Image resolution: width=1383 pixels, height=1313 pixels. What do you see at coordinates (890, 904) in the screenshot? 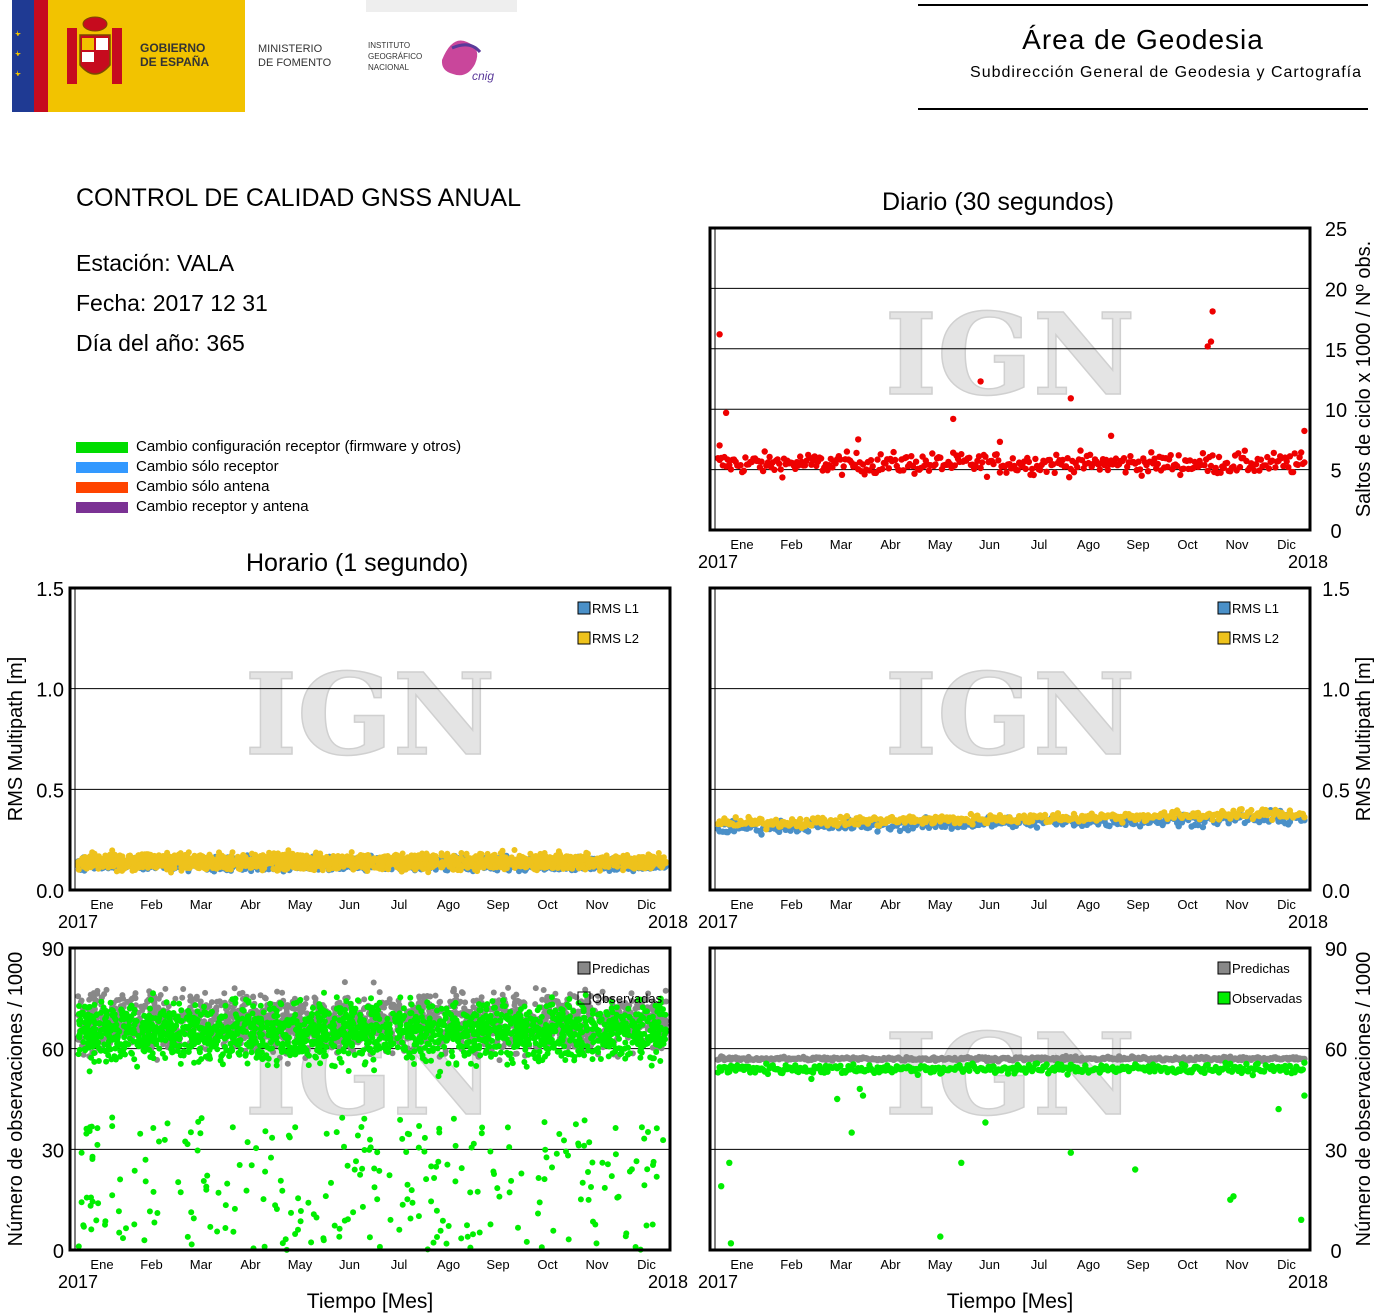
I see `x-tick-label: Abr` at bounding box center [890, 904].